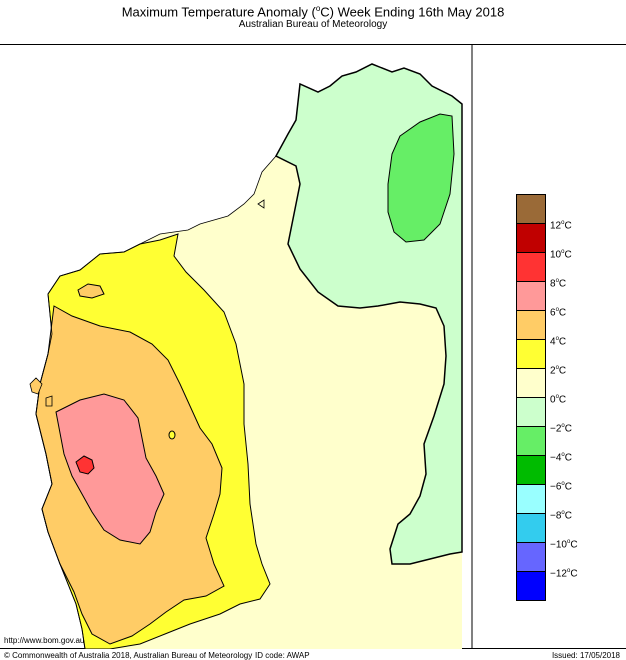 The height and width of the screenshot is (660, 626). What do you see at coordinates (172, 435) in the screenshot?
I see `region-anomaly-2-4-spot` at bounding box center [172, 435].